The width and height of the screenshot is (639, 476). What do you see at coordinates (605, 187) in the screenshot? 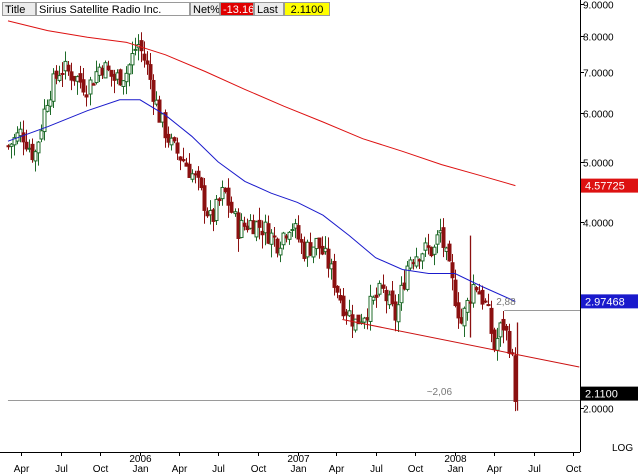
I see `svg-text: 4.57725` at bounding box center [605, 187].